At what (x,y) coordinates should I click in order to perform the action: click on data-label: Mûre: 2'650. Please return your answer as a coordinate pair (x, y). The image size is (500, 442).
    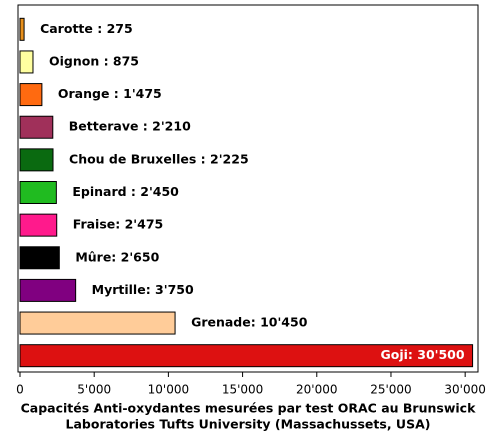
    Looking at the image, I should click on (117, 256).